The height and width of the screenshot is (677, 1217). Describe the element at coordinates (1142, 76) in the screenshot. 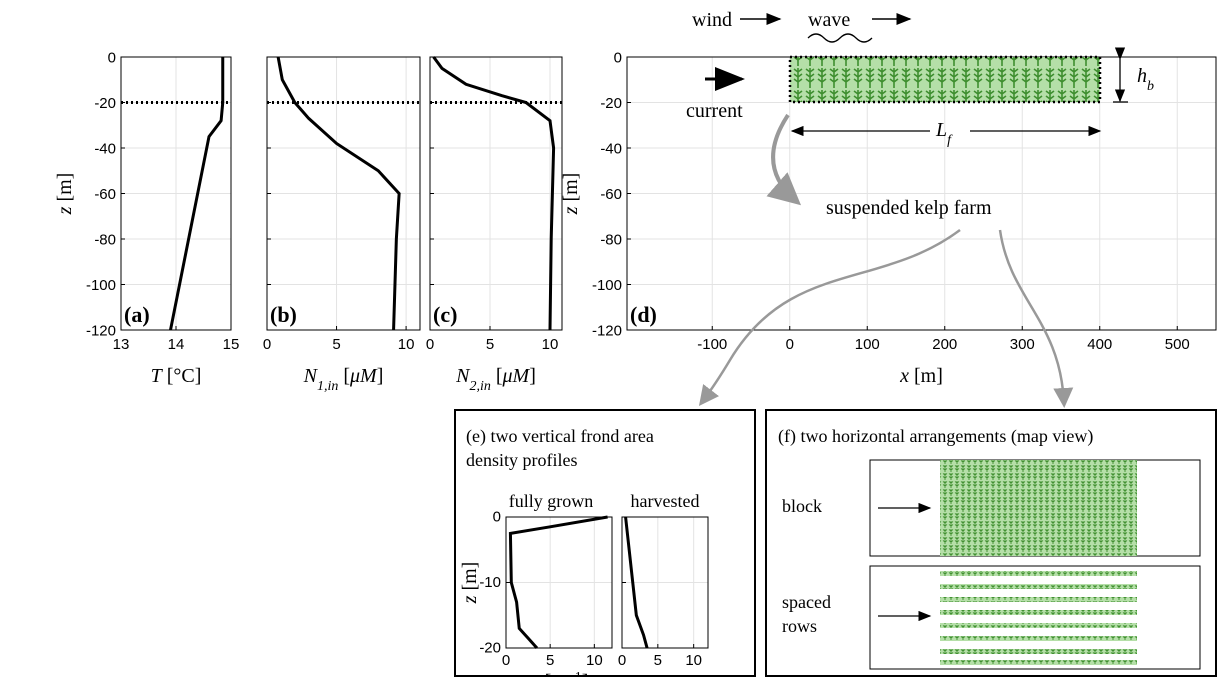

I see `label-part: h` at that location.